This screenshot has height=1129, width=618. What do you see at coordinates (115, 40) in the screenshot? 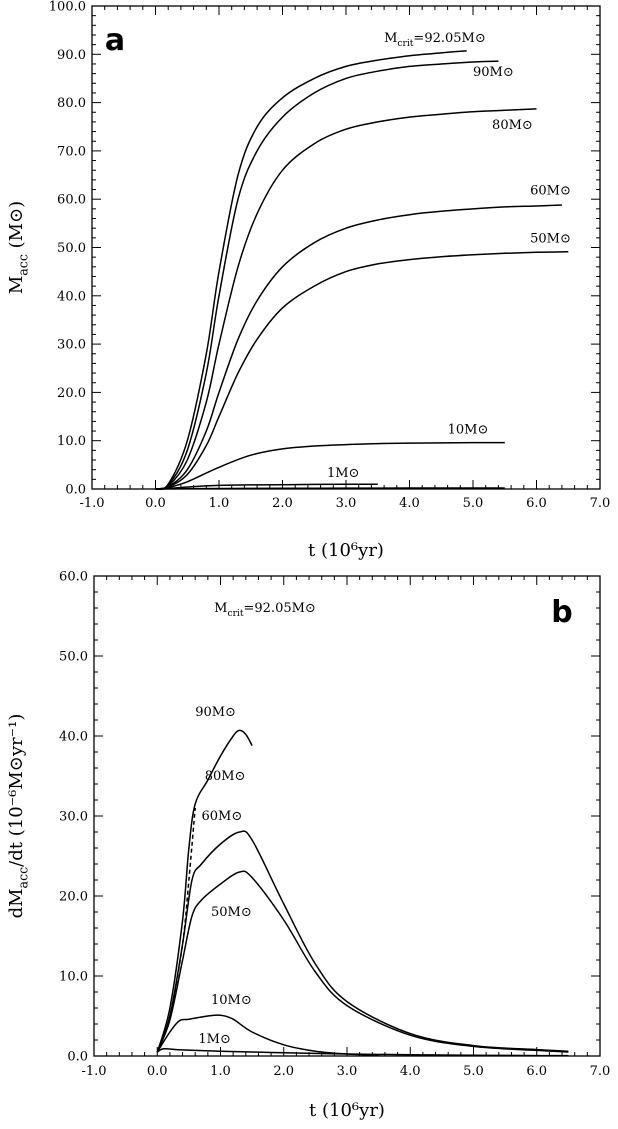
I see `panel-letter: a` at bounding box center [115, 40].